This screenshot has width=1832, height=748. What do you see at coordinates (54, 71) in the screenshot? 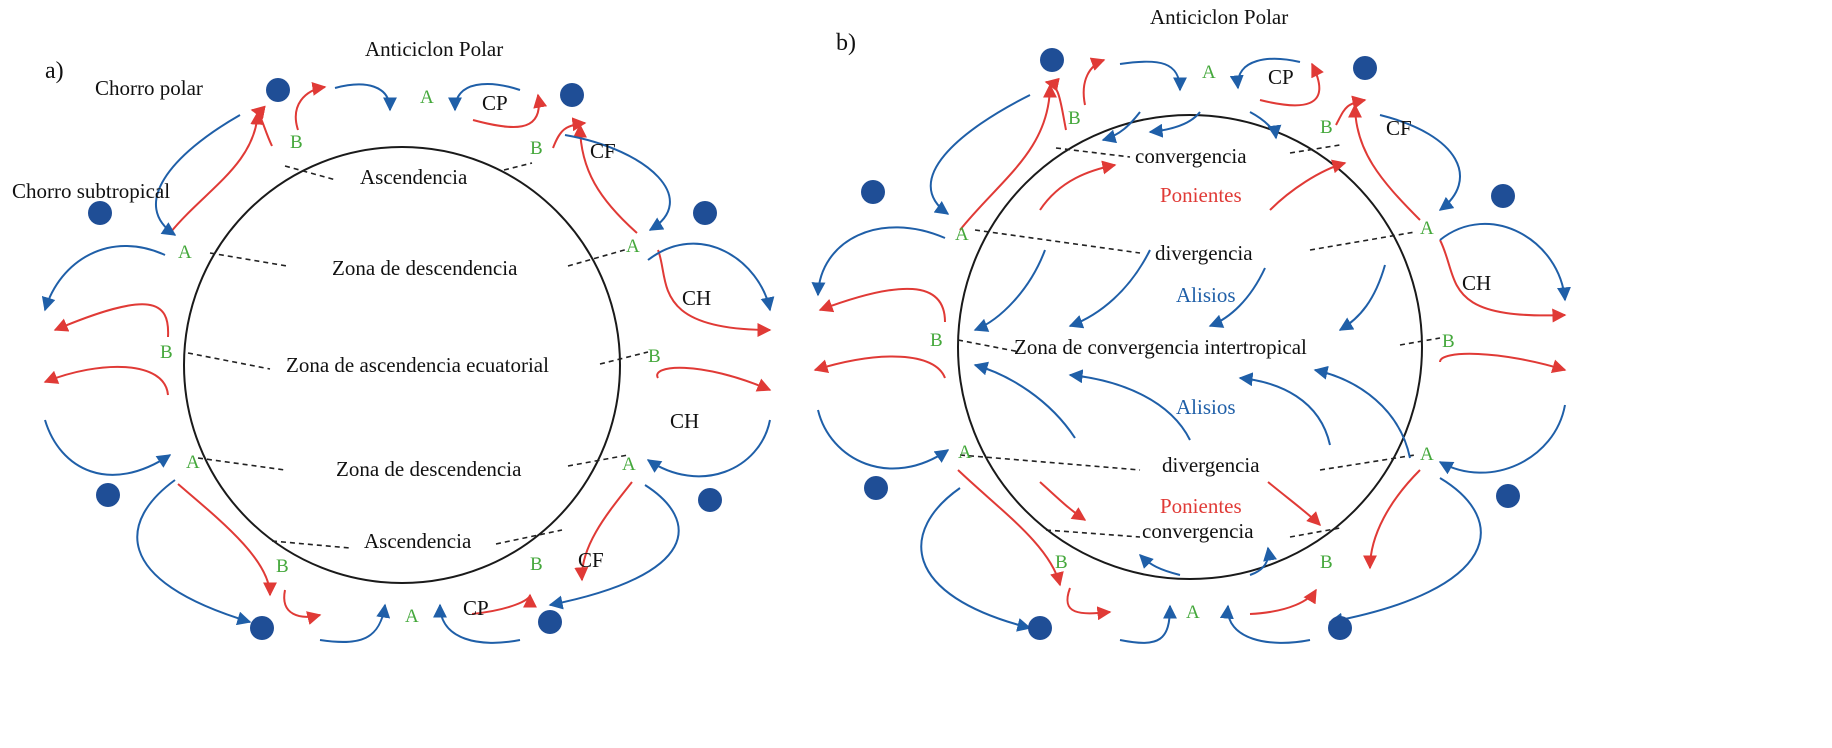
I see `panel-a-tag: a)` at bounding box center [54, 71].